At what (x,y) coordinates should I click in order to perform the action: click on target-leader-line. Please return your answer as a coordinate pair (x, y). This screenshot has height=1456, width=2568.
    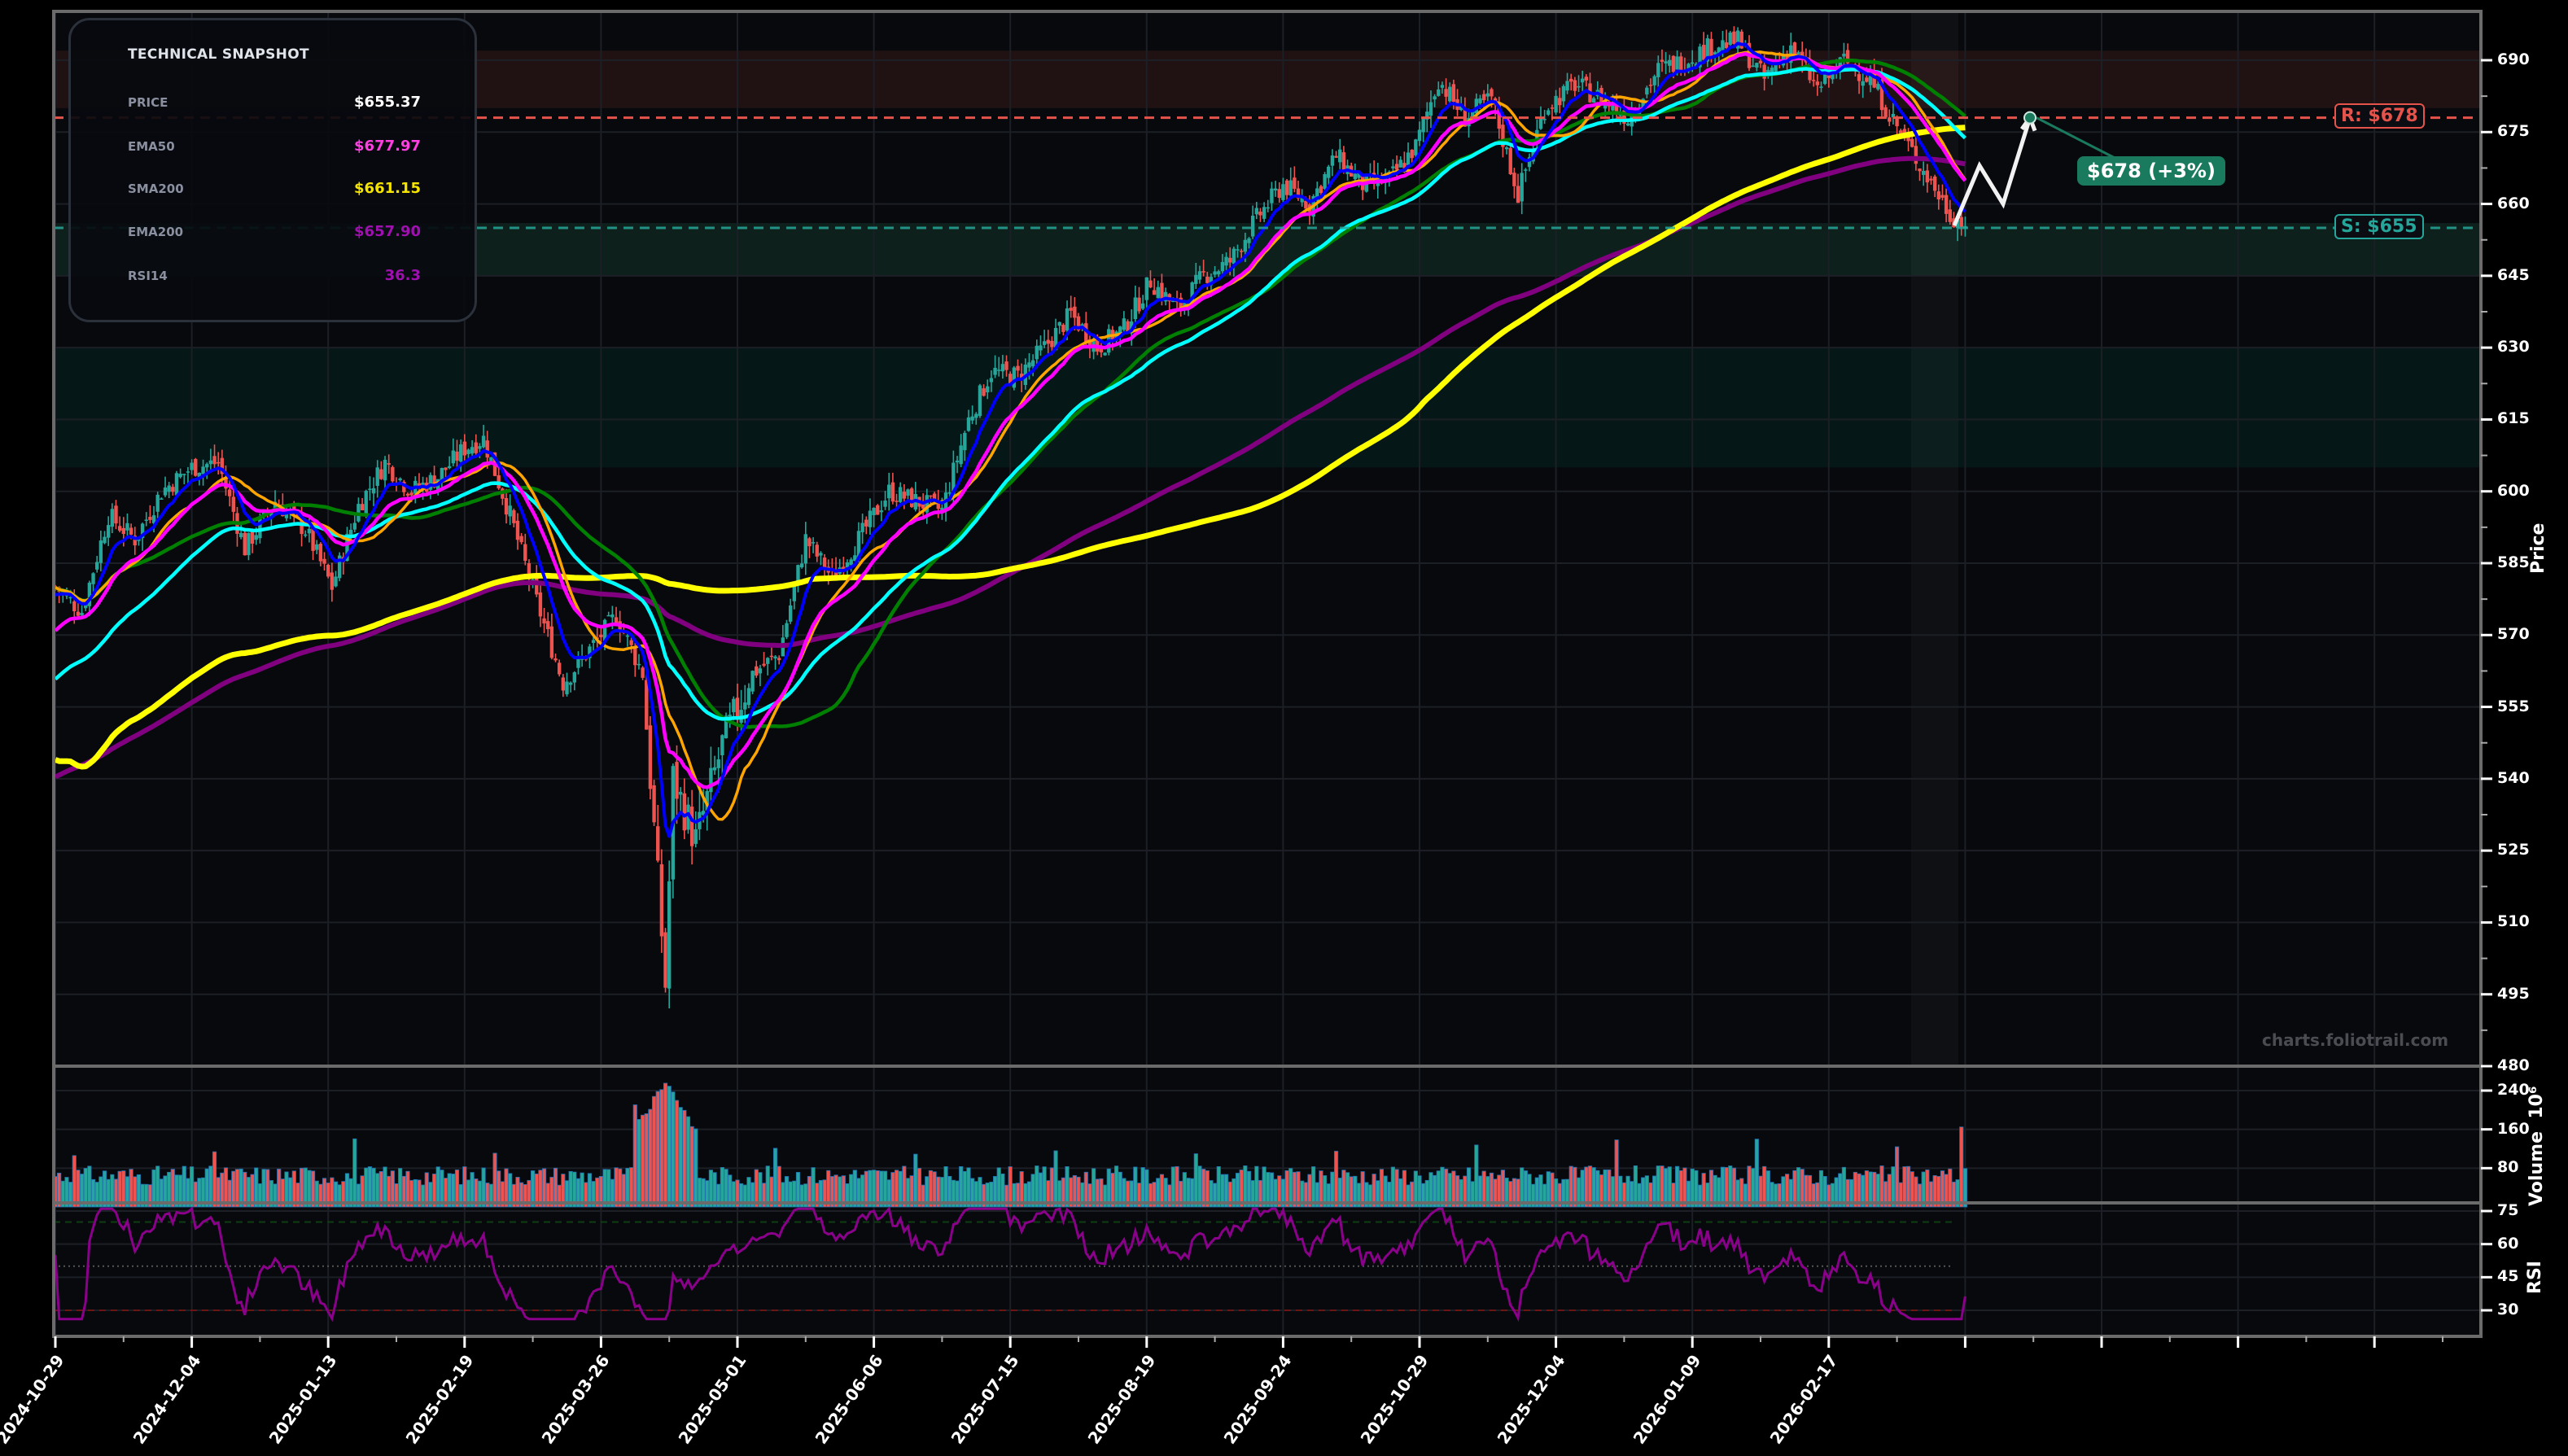
    Looking at the image, I should click on (2077, 138).